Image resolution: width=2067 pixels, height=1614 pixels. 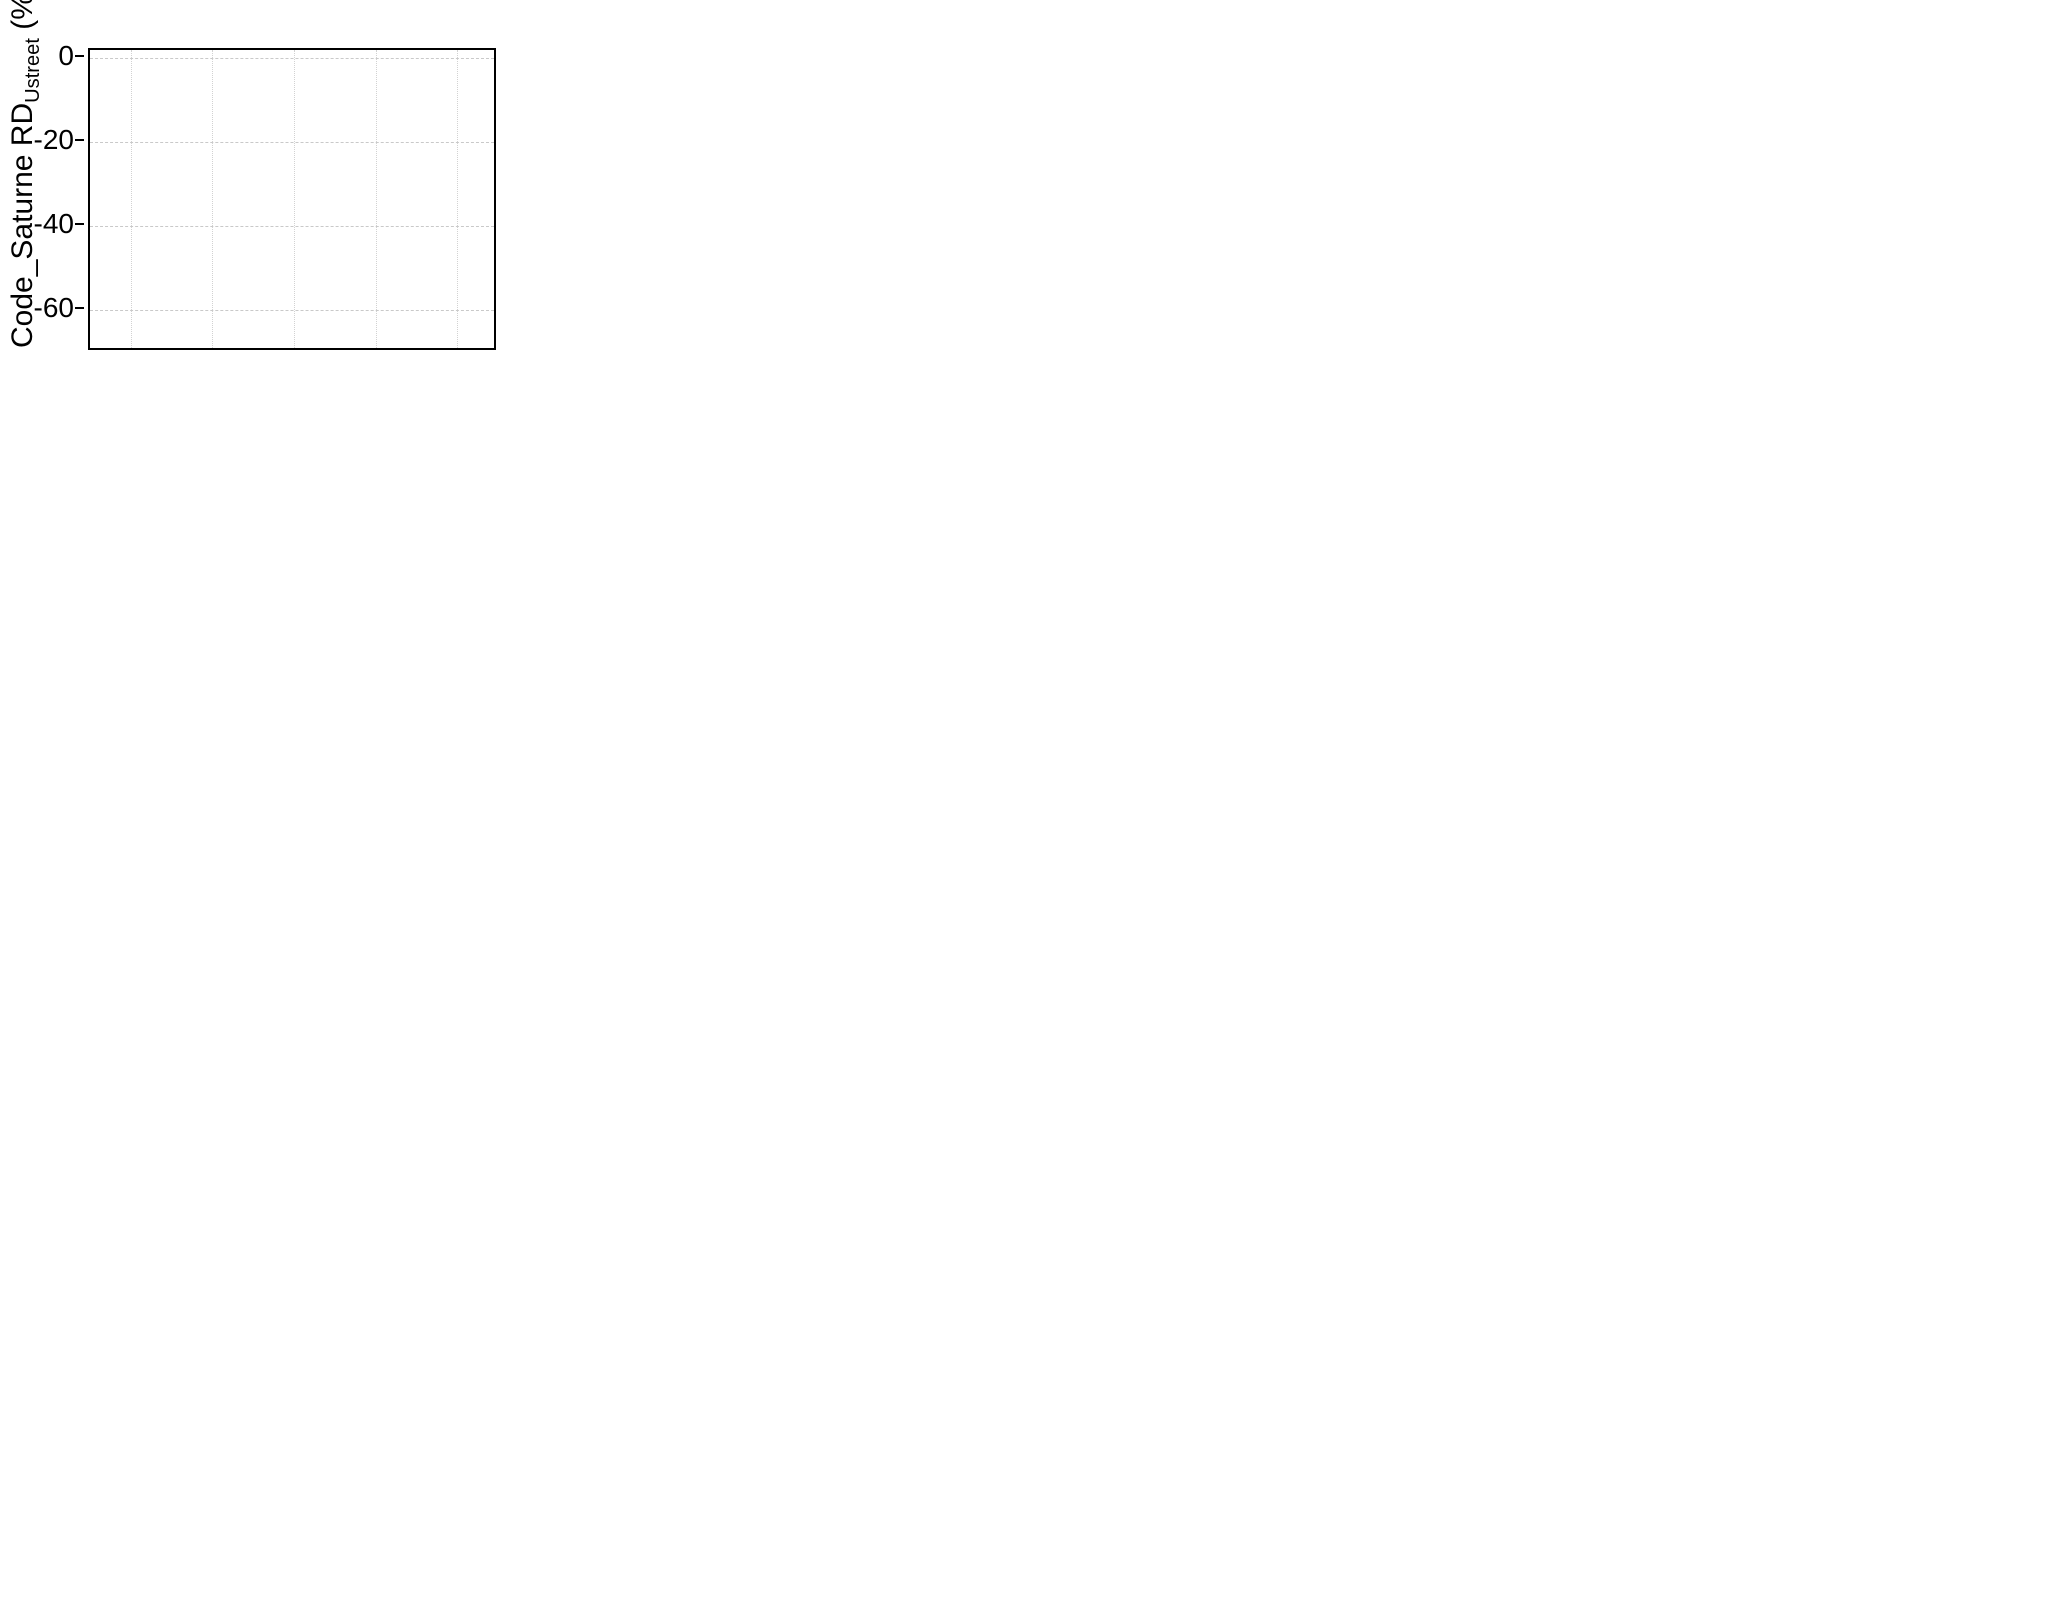 What do you see at coordinates (53, 308) in the screenshot?
I see `y-tick-label: -60` at bounding box center [53, 308].